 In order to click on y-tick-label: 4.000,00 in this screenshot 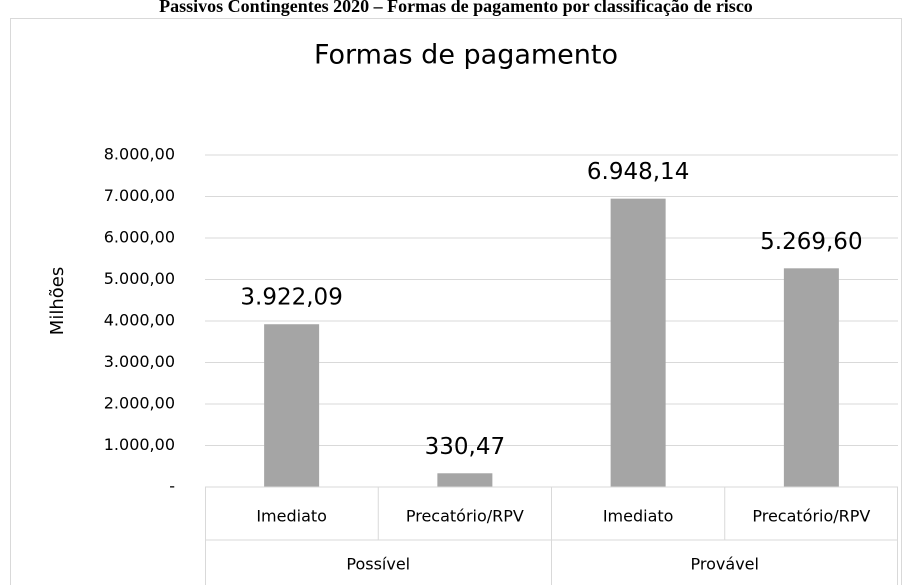, I will do `click(139, 320)`.